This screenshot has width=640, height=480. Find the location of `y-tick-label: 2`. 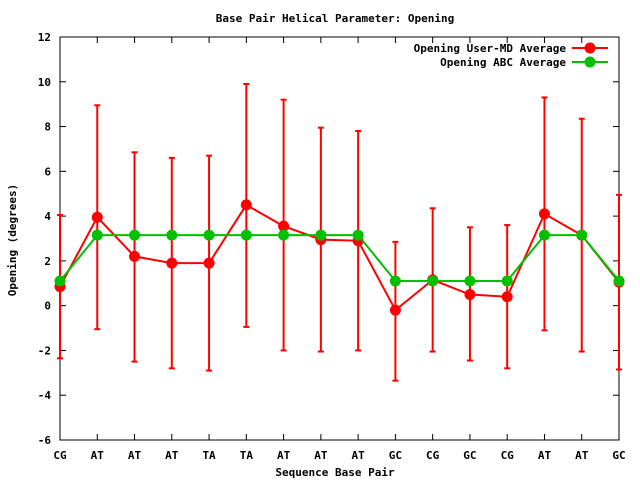

y-tick-label: 2 is located at coordinates (47, 261).